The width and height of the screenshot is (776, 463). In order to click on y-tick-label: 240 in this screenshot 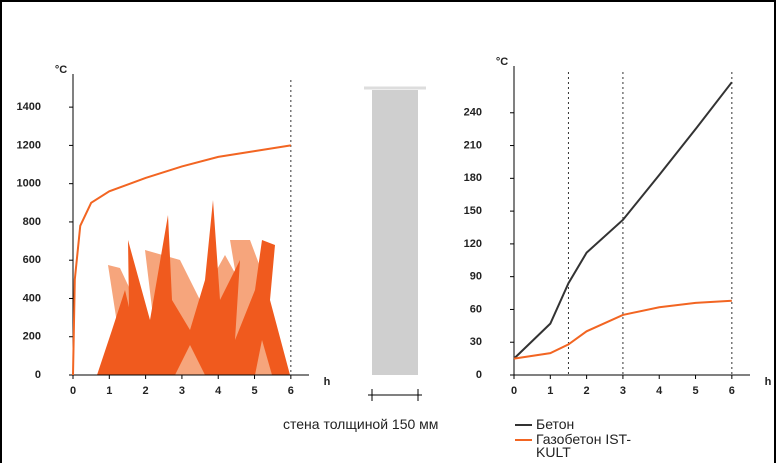, I will do `click(473, 113)`.